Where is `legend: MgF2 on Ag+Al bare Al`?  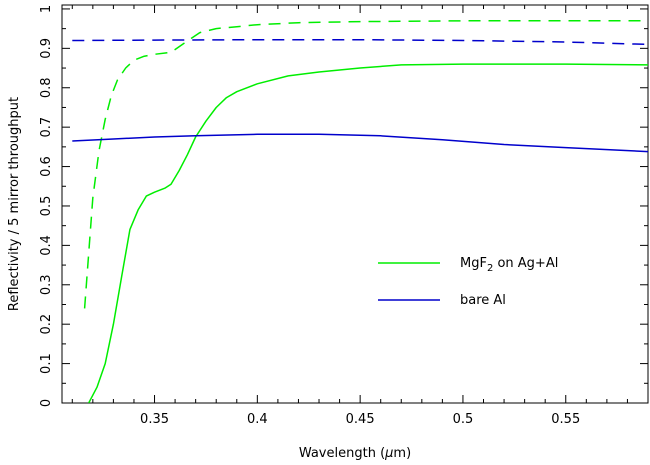 legend: MgF2 on Ag+Al bare Al is located at coordinates (468, 282).